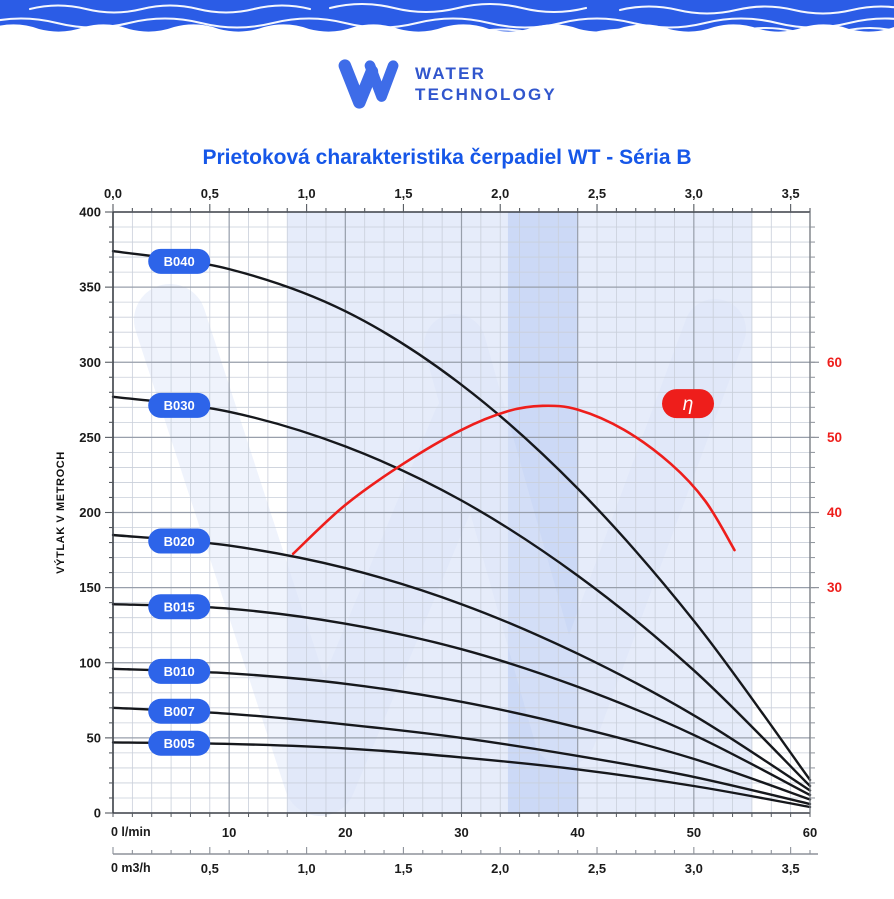  I want to click on y-axis-left: 0 50 100 150 200 250 300 350 400 VÝTLAK V METROCH, so click(83, 513).